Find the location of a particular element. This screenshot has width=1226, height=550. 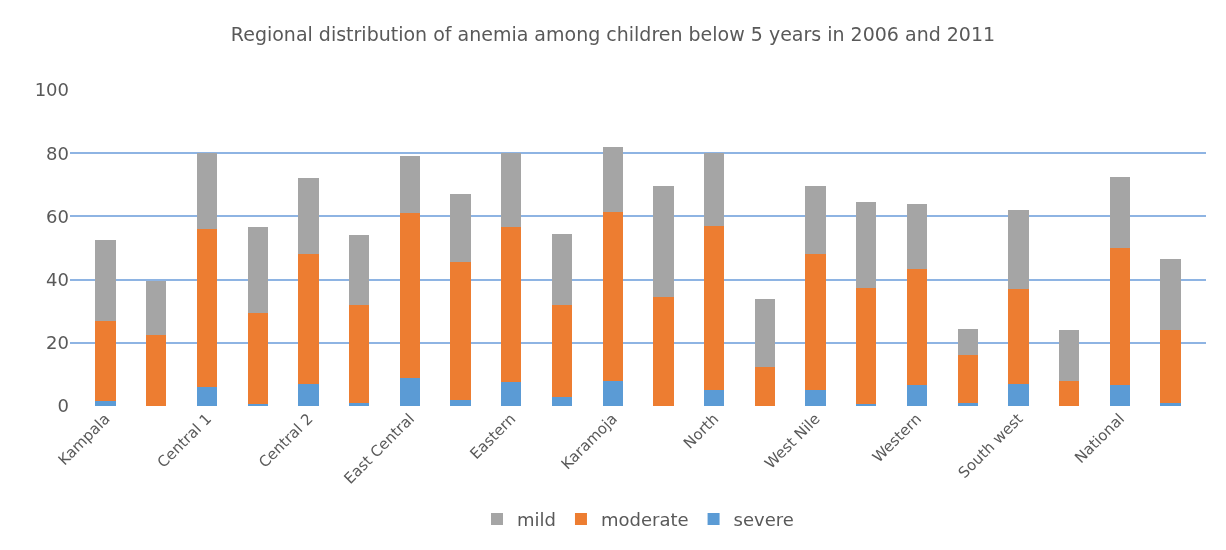

y-tick-label: 40 is located at coordinates (57, 279).